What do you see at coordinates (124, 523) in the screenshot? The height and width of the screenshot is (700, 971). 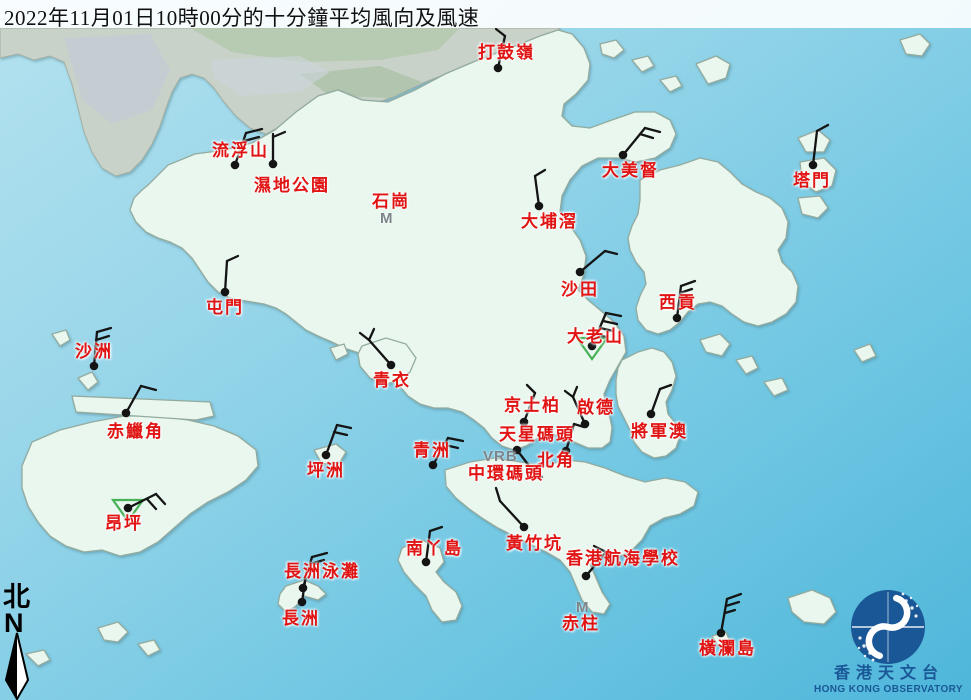 I see `station-label-ngong-ping: 昂坪` at bounding box center [124, 523].